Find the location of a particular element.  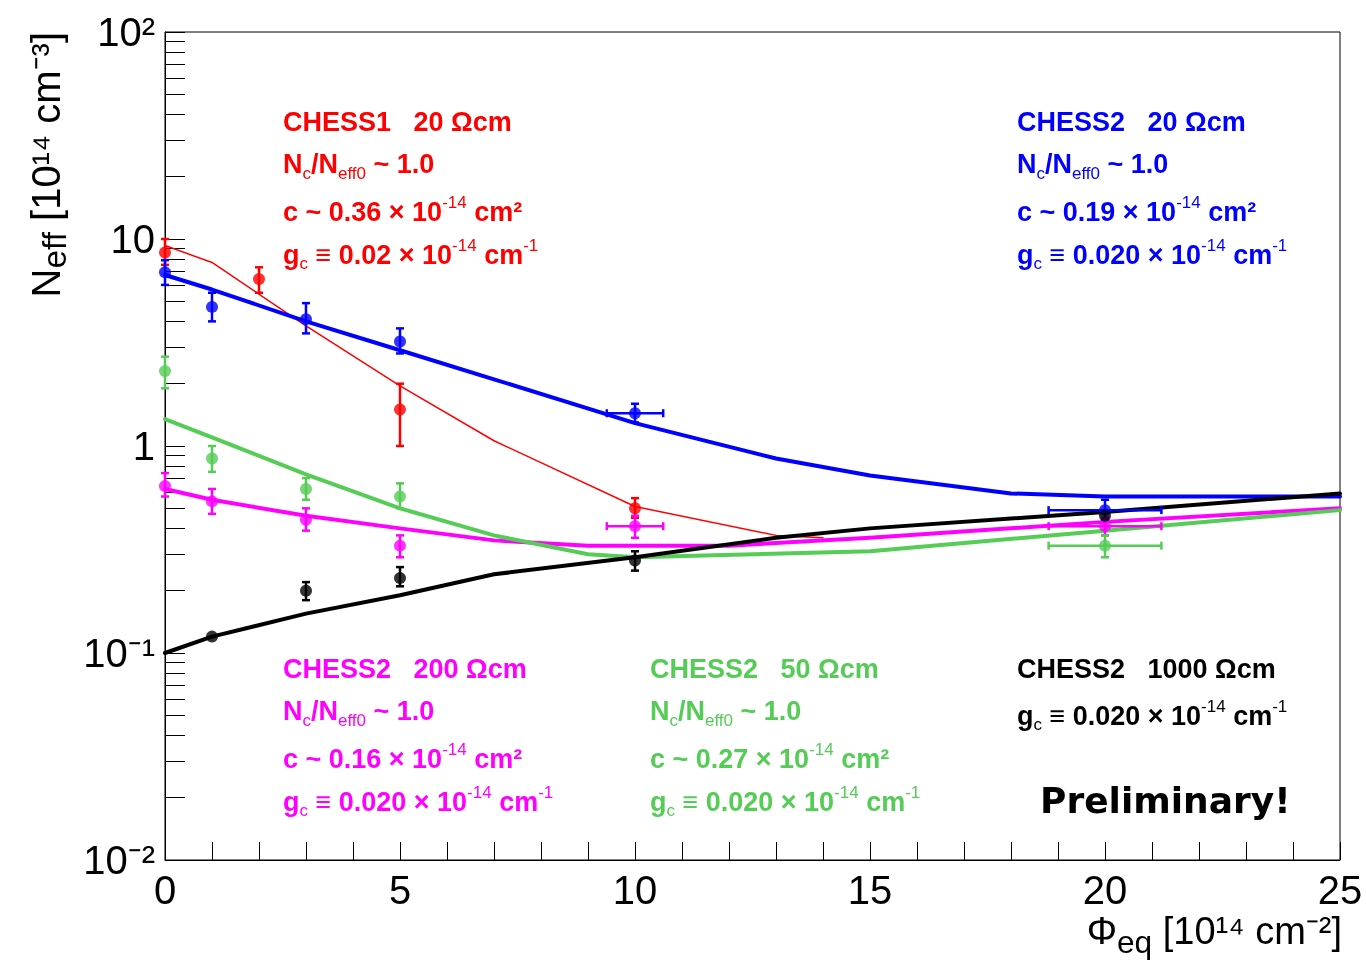

x-tick-label: 25 is located at coordinates (1340, 890).